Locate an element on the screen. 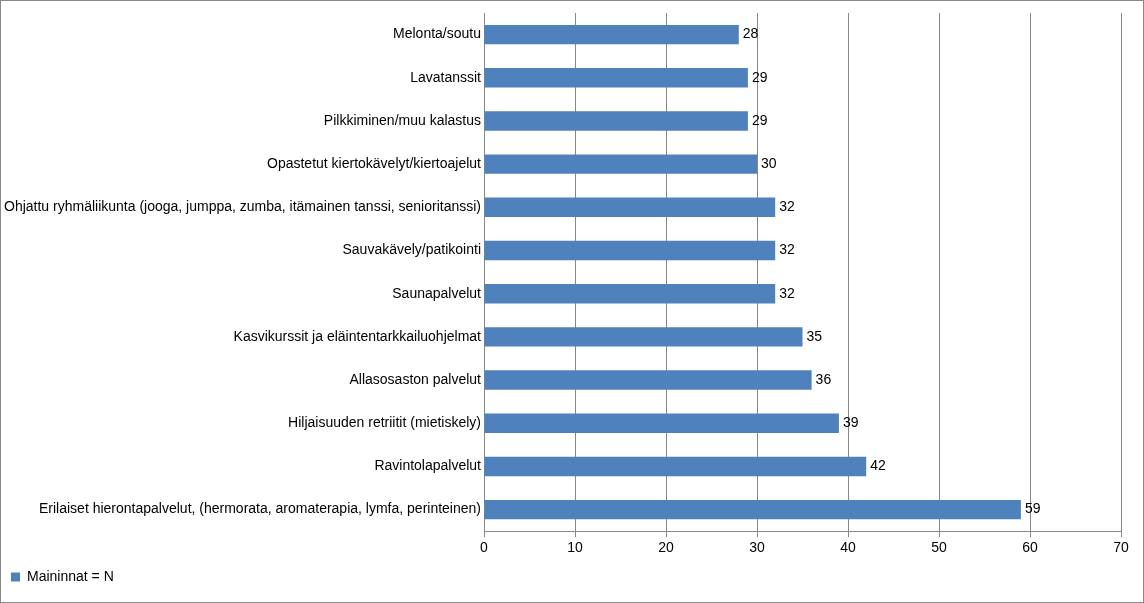  data-label: 35 is located at coordinates (814, 335).